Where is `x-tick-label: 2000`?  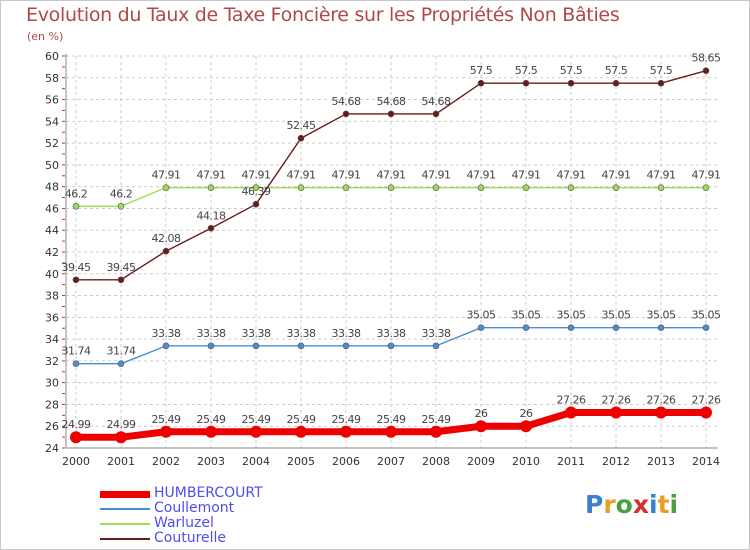 x-tick-label: 2000 is located at coordinates (76, 461).